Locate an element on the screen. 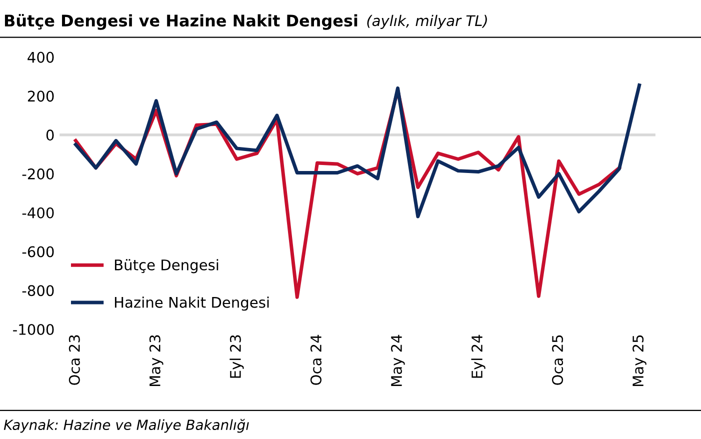 This screenshot has height=439, width=701. chart-title: Bütçe Dengesi ve Hazine Nakit Dengesi is located at coordinates (181, 22).